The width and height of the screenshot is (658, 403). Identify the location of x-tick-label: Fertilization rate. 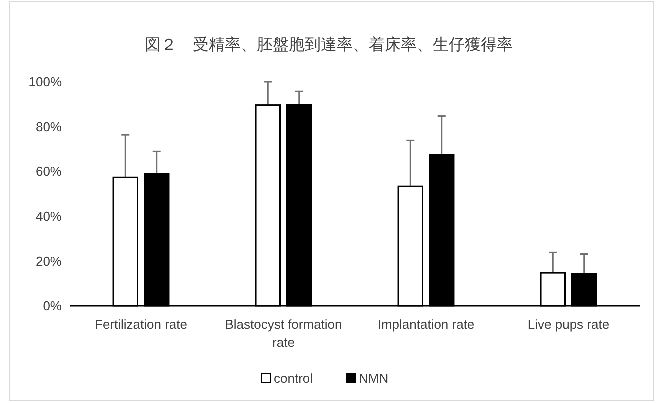
(141, 324).